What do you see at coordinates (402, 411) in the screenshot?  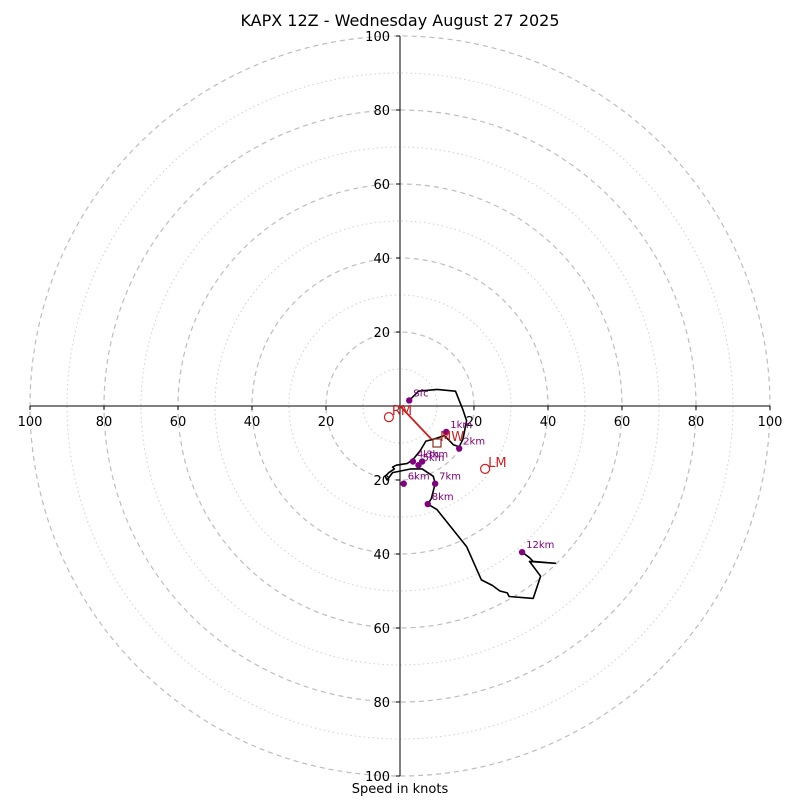 I see `storm-motion-label: RM` at bounding box center [402, 411].